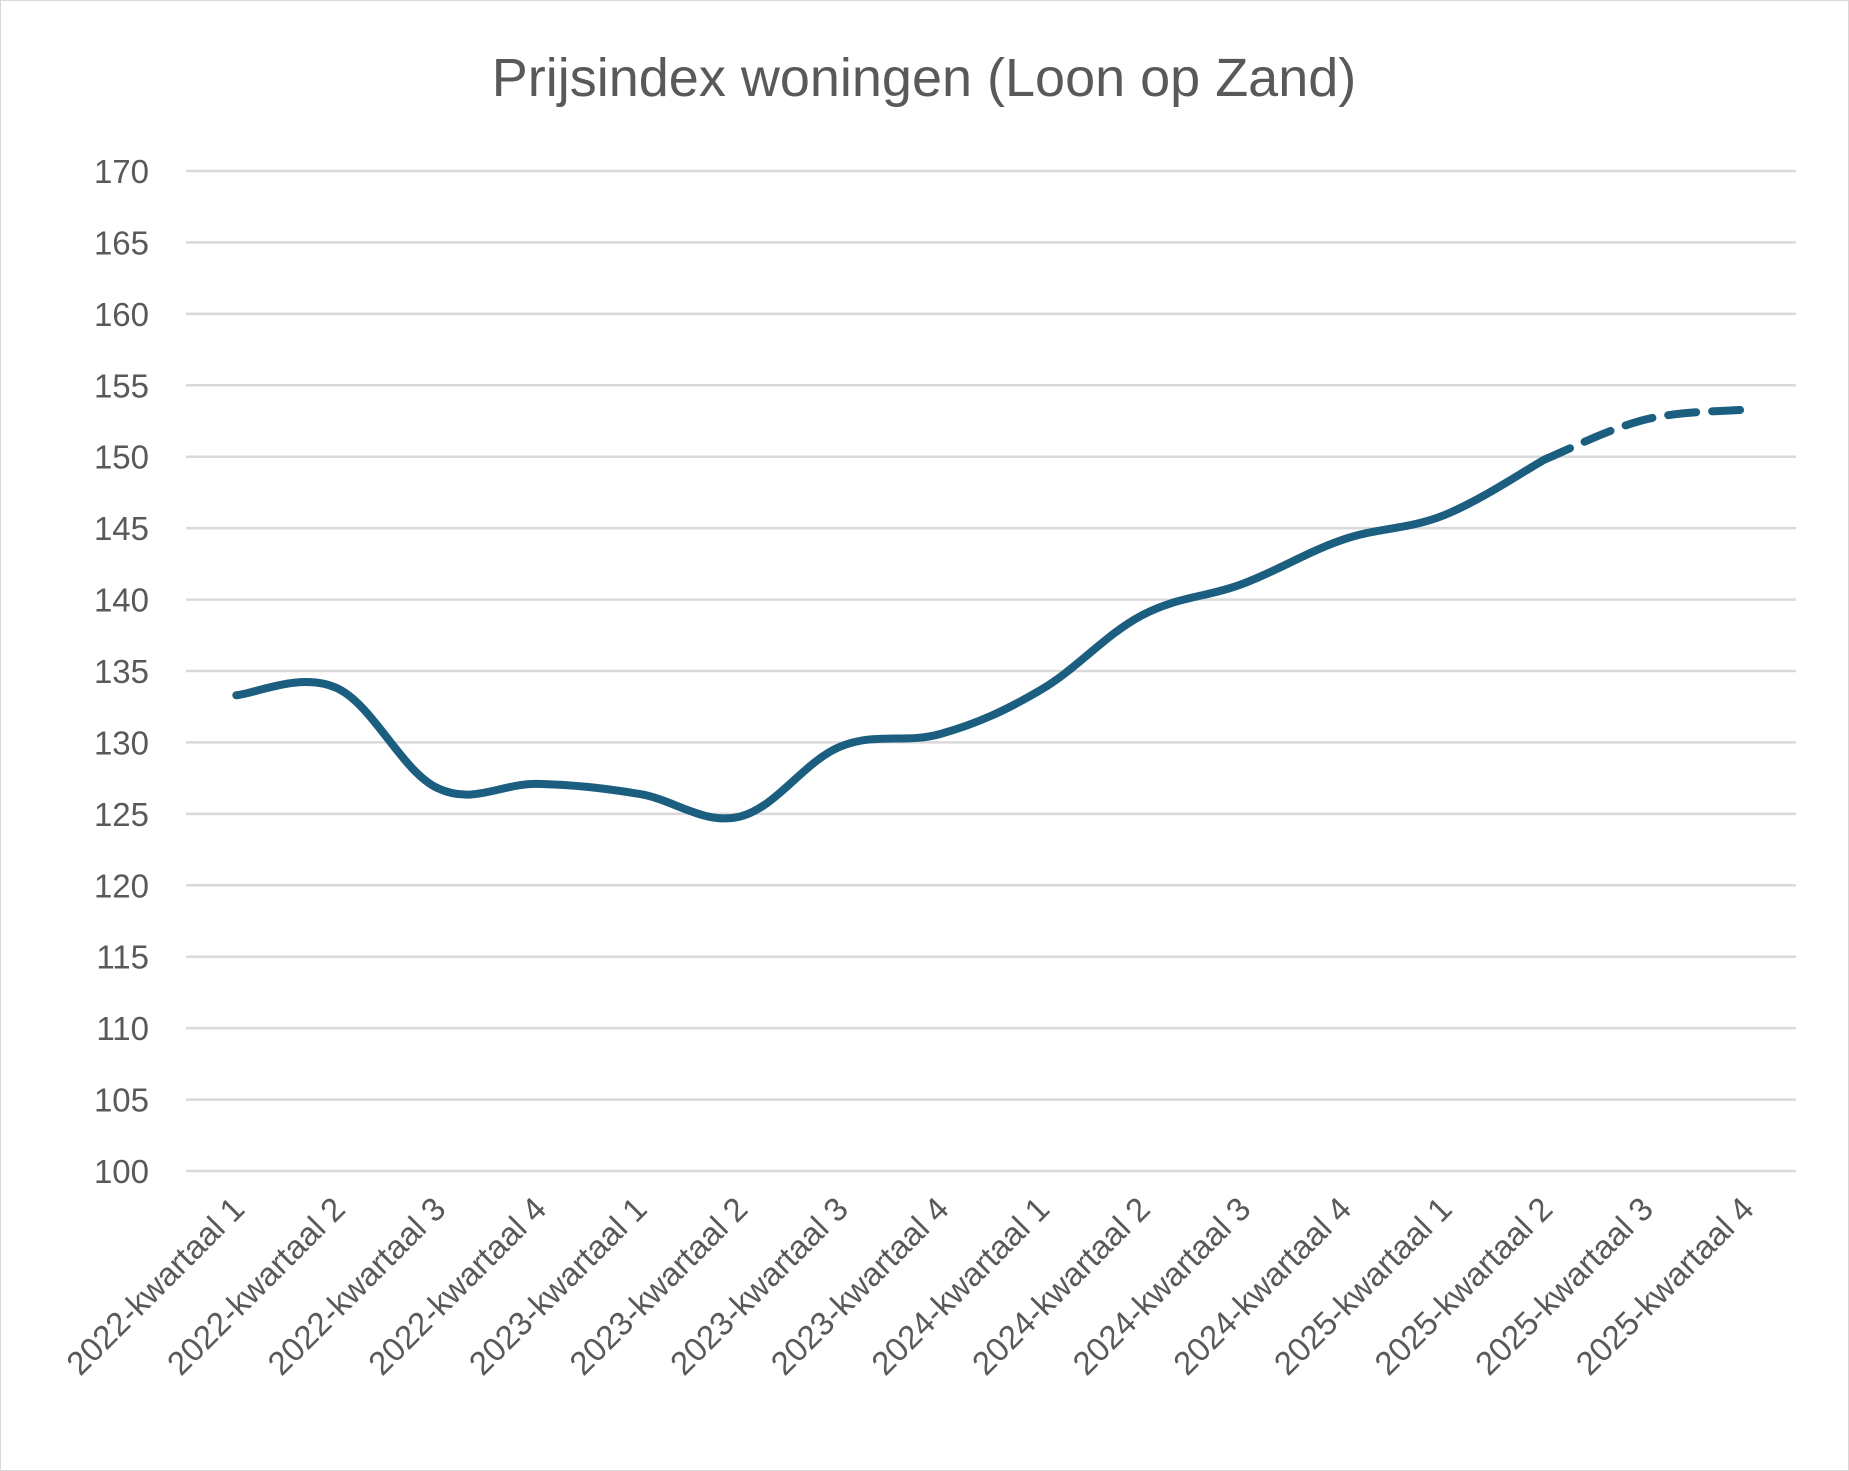 The width and height of the screenshot is (1849, 1471). I want to click on x-tick-label: 2025-kwartaal 3, so click(1564, 1286).